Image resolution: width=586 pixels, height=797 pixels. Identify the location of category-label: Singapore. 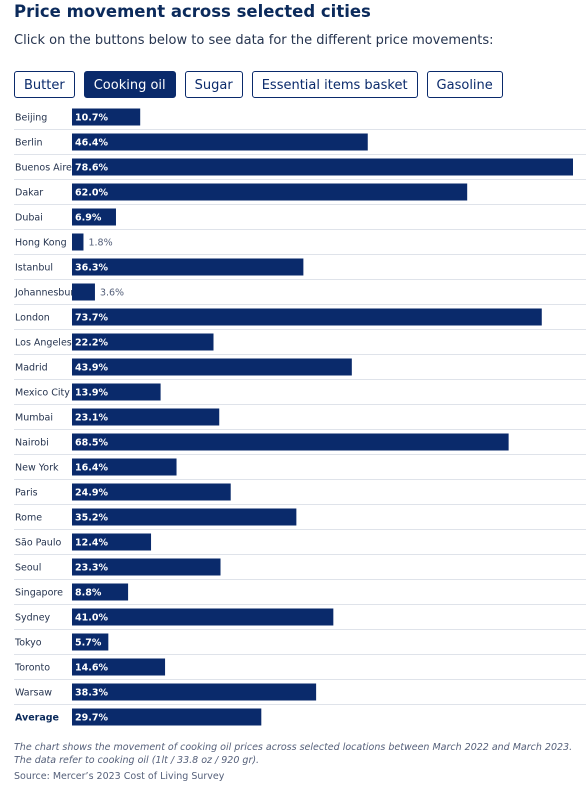
(39, 593).